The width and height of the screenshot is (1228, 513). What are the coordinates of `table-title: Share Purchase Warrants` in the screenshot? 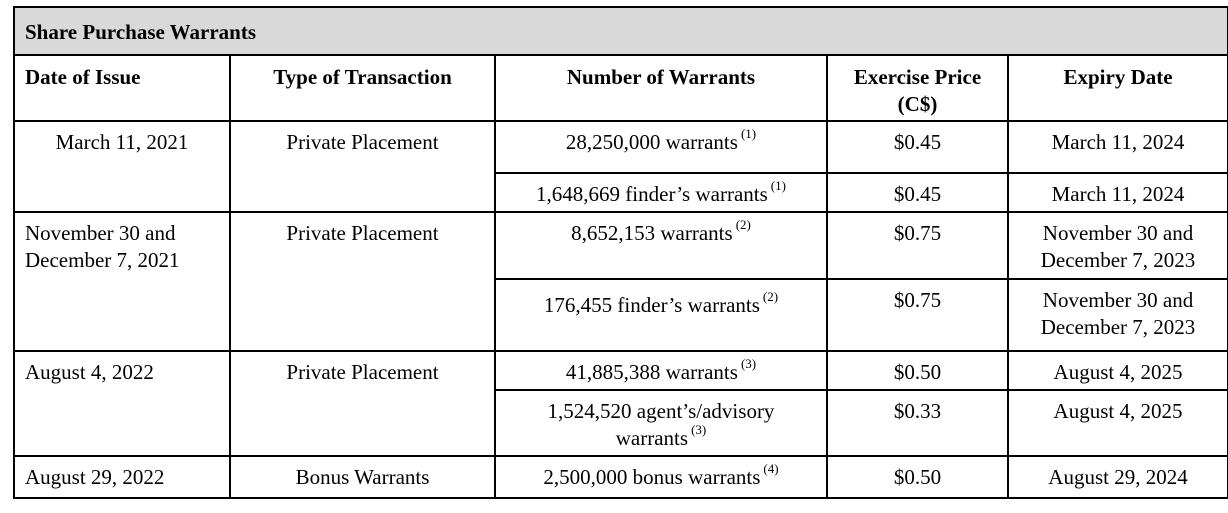 It's located at (620, 31).